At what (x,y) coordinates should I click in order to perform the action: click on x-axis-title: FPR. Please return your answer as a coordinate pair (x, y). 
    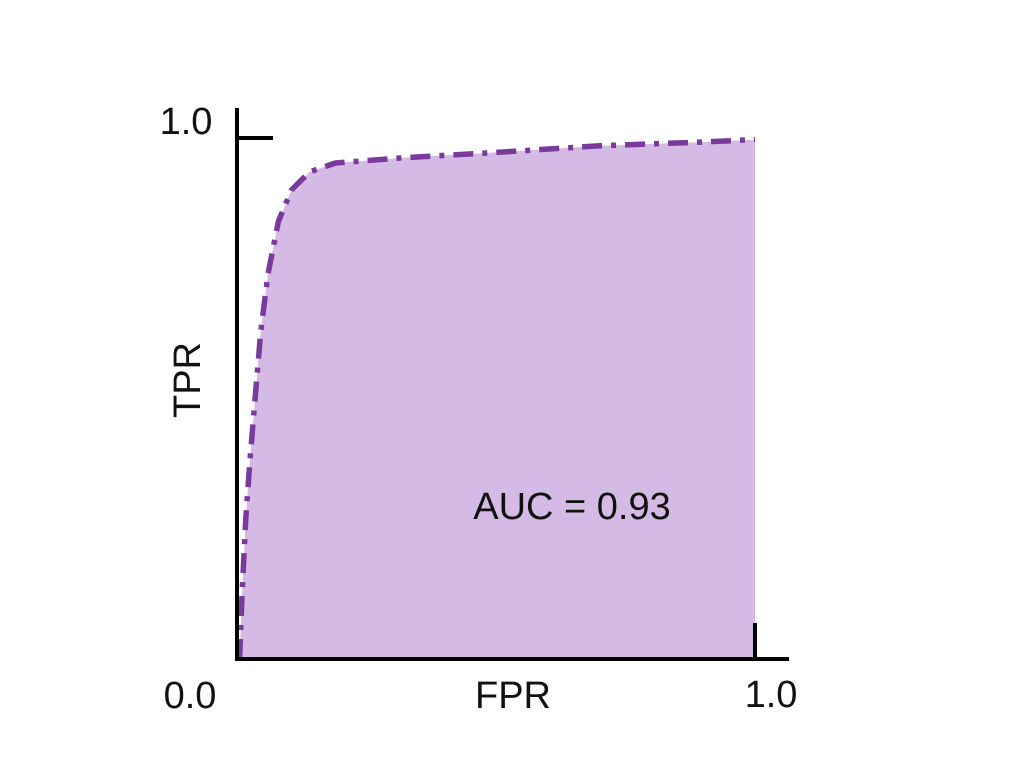
    Looking at the image, I should click on (513, 696).